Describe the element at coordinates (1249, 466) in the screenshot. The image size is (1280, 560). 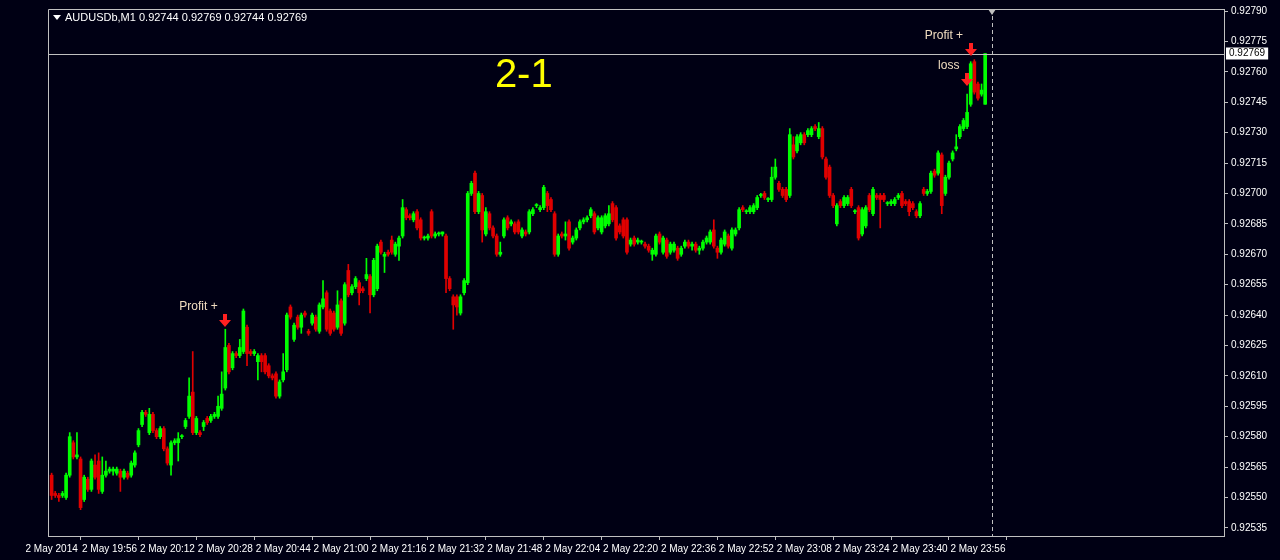
I see `y-tick-label: 0.92565` at that location.